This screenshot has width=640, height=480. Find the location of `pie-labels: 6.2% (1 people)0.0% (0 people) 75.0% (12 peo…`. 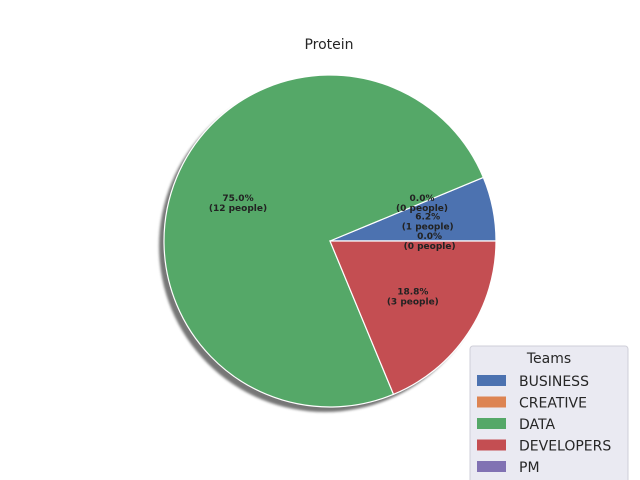

pie-labels: 6.2% (1 people)0.0% (0 people) 75.0% (12 peo… is located at coordinates (332, 250).